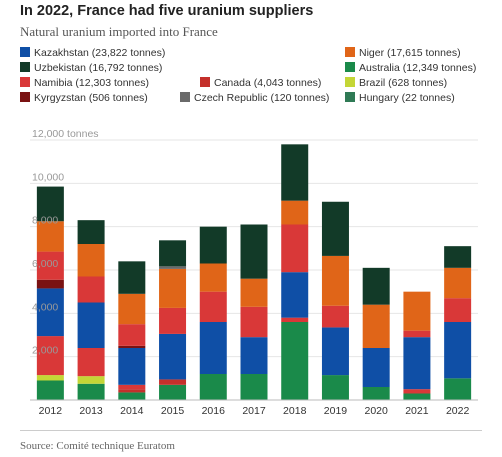 The width and height of the screenshot is (502, 457). I want to click on x-tick-label: 2015, so click(173, 411).